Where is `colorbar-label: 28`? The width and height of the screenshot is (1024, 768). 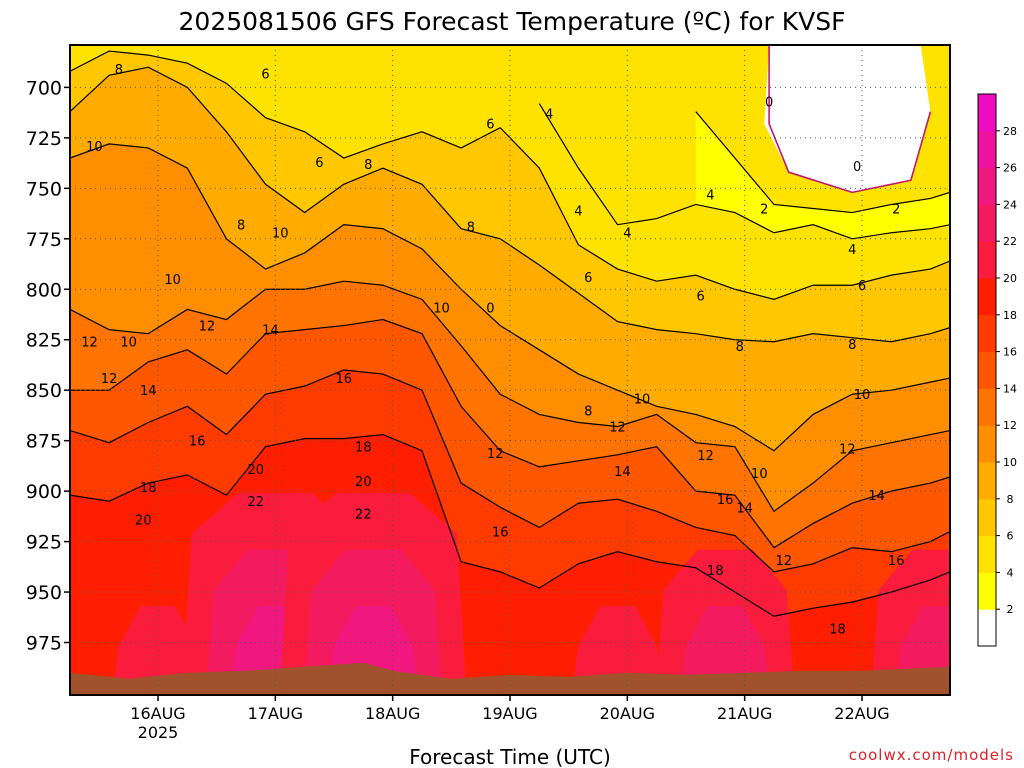 colorbar-label: 28 is located at coordinates (1010, 131).